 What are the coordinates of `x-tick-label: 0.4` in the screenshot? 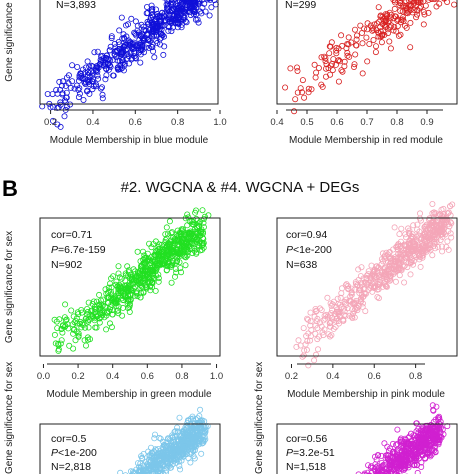 It's located at (112, 376).